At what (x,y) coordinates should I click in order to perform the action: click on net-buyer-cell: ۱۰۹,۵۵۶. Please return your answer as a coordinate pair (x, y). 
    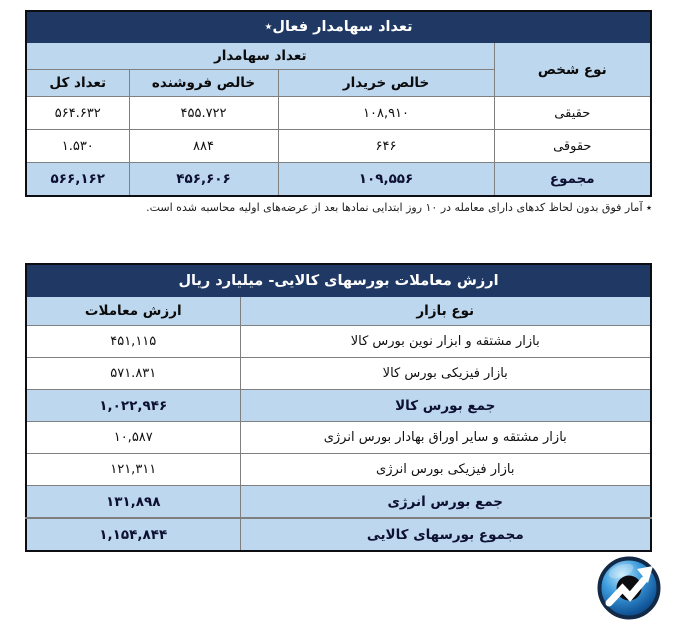
    Looking at the image, I should click on (386, 179).